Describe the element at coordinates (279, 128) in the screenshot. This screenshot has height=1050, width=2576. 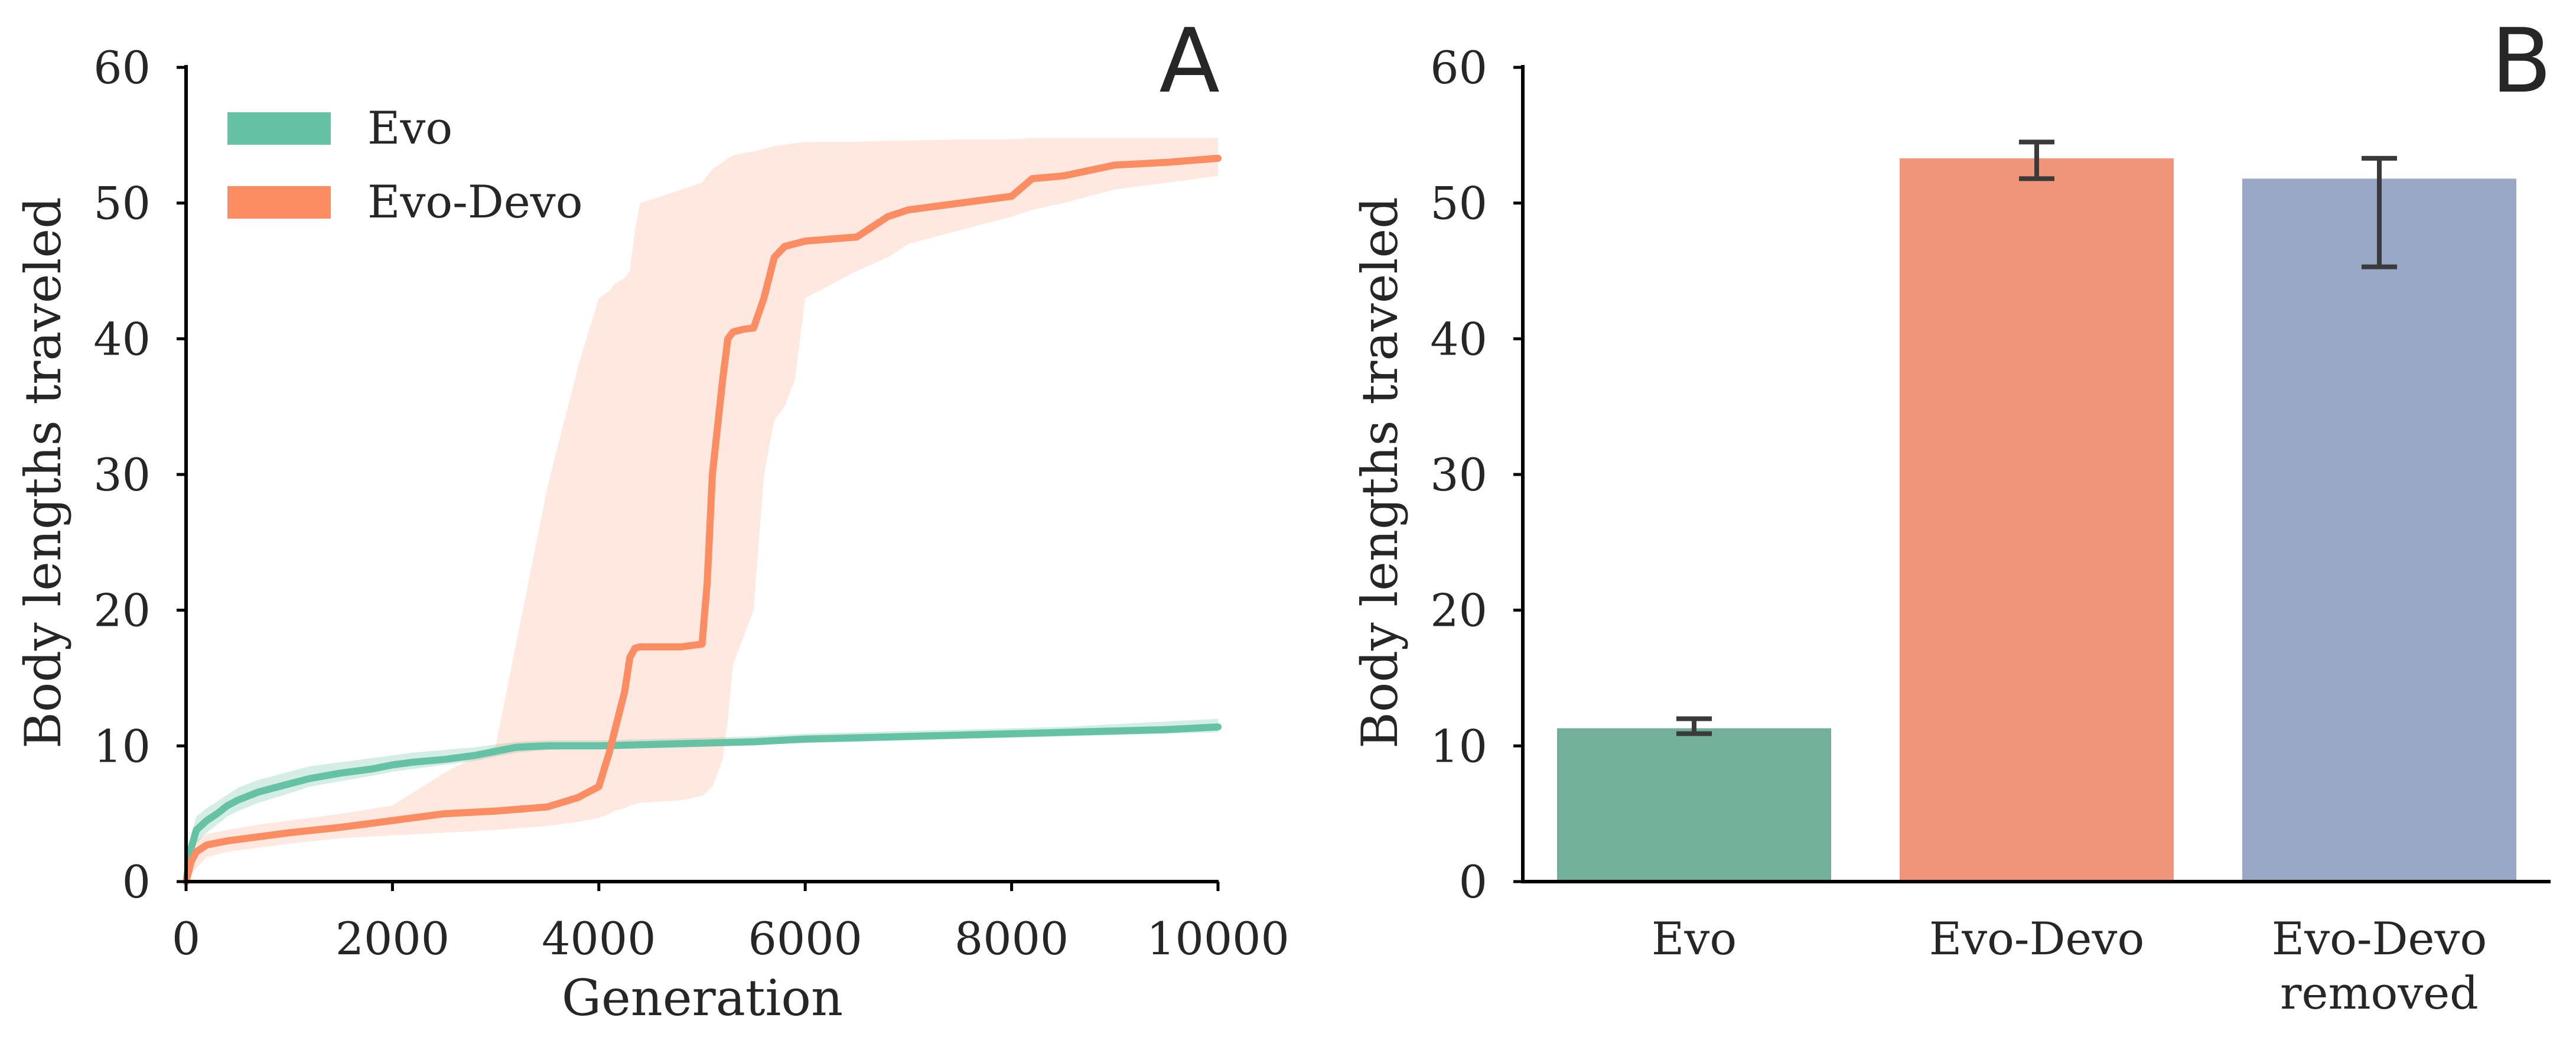
I see `legend-swatch-evo` at that location.